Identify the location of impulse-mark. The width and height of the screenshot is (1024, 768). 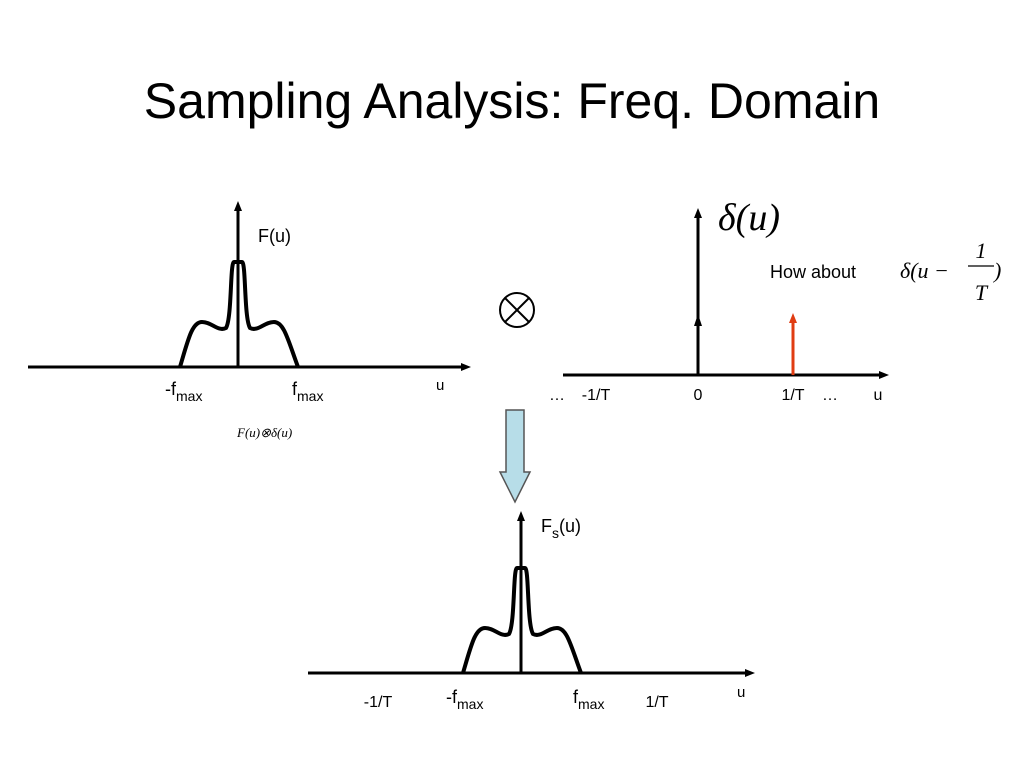
(698, 320).